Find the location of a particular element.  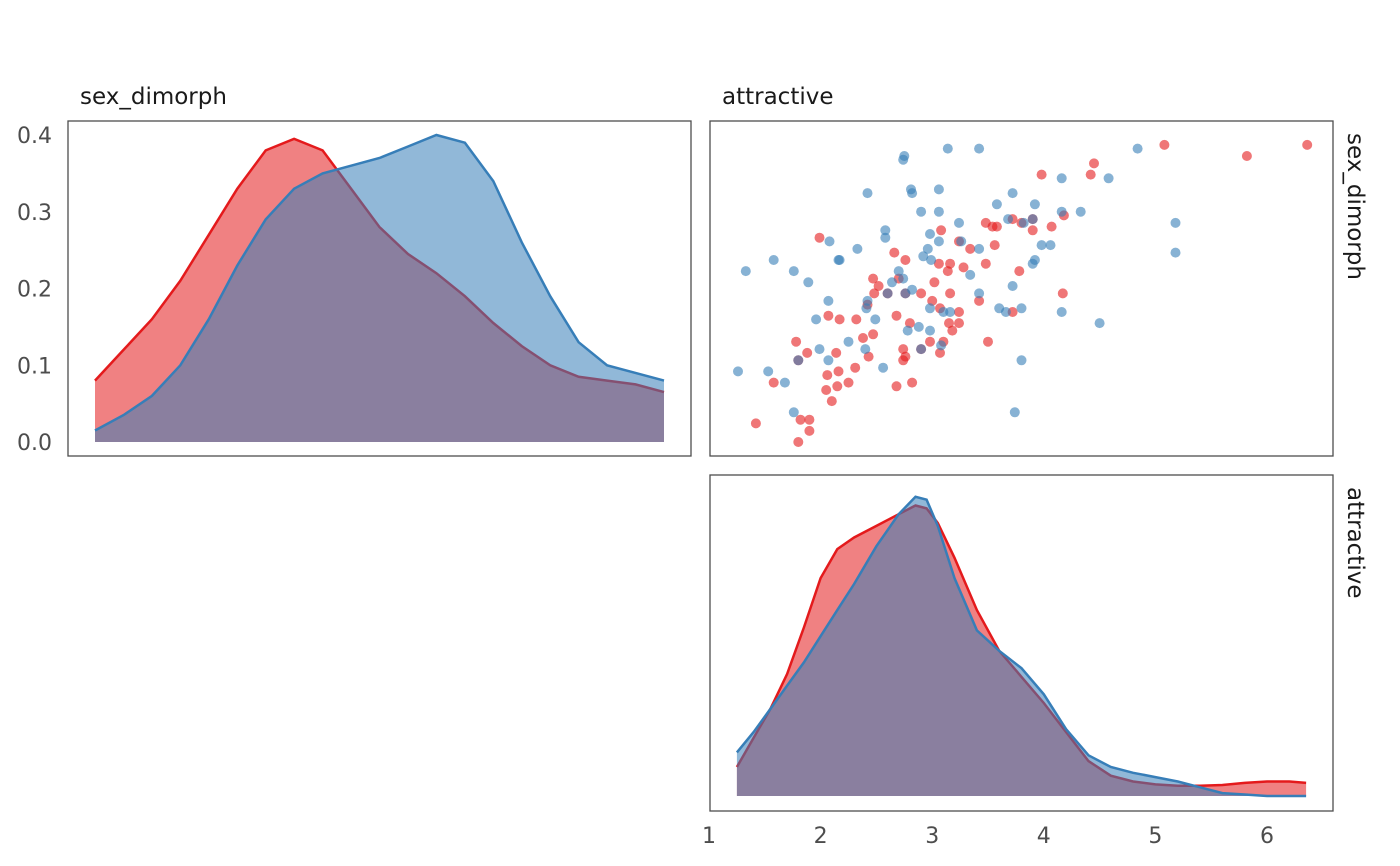

x-tick-label: 1 is located at coordinates (709, 836).